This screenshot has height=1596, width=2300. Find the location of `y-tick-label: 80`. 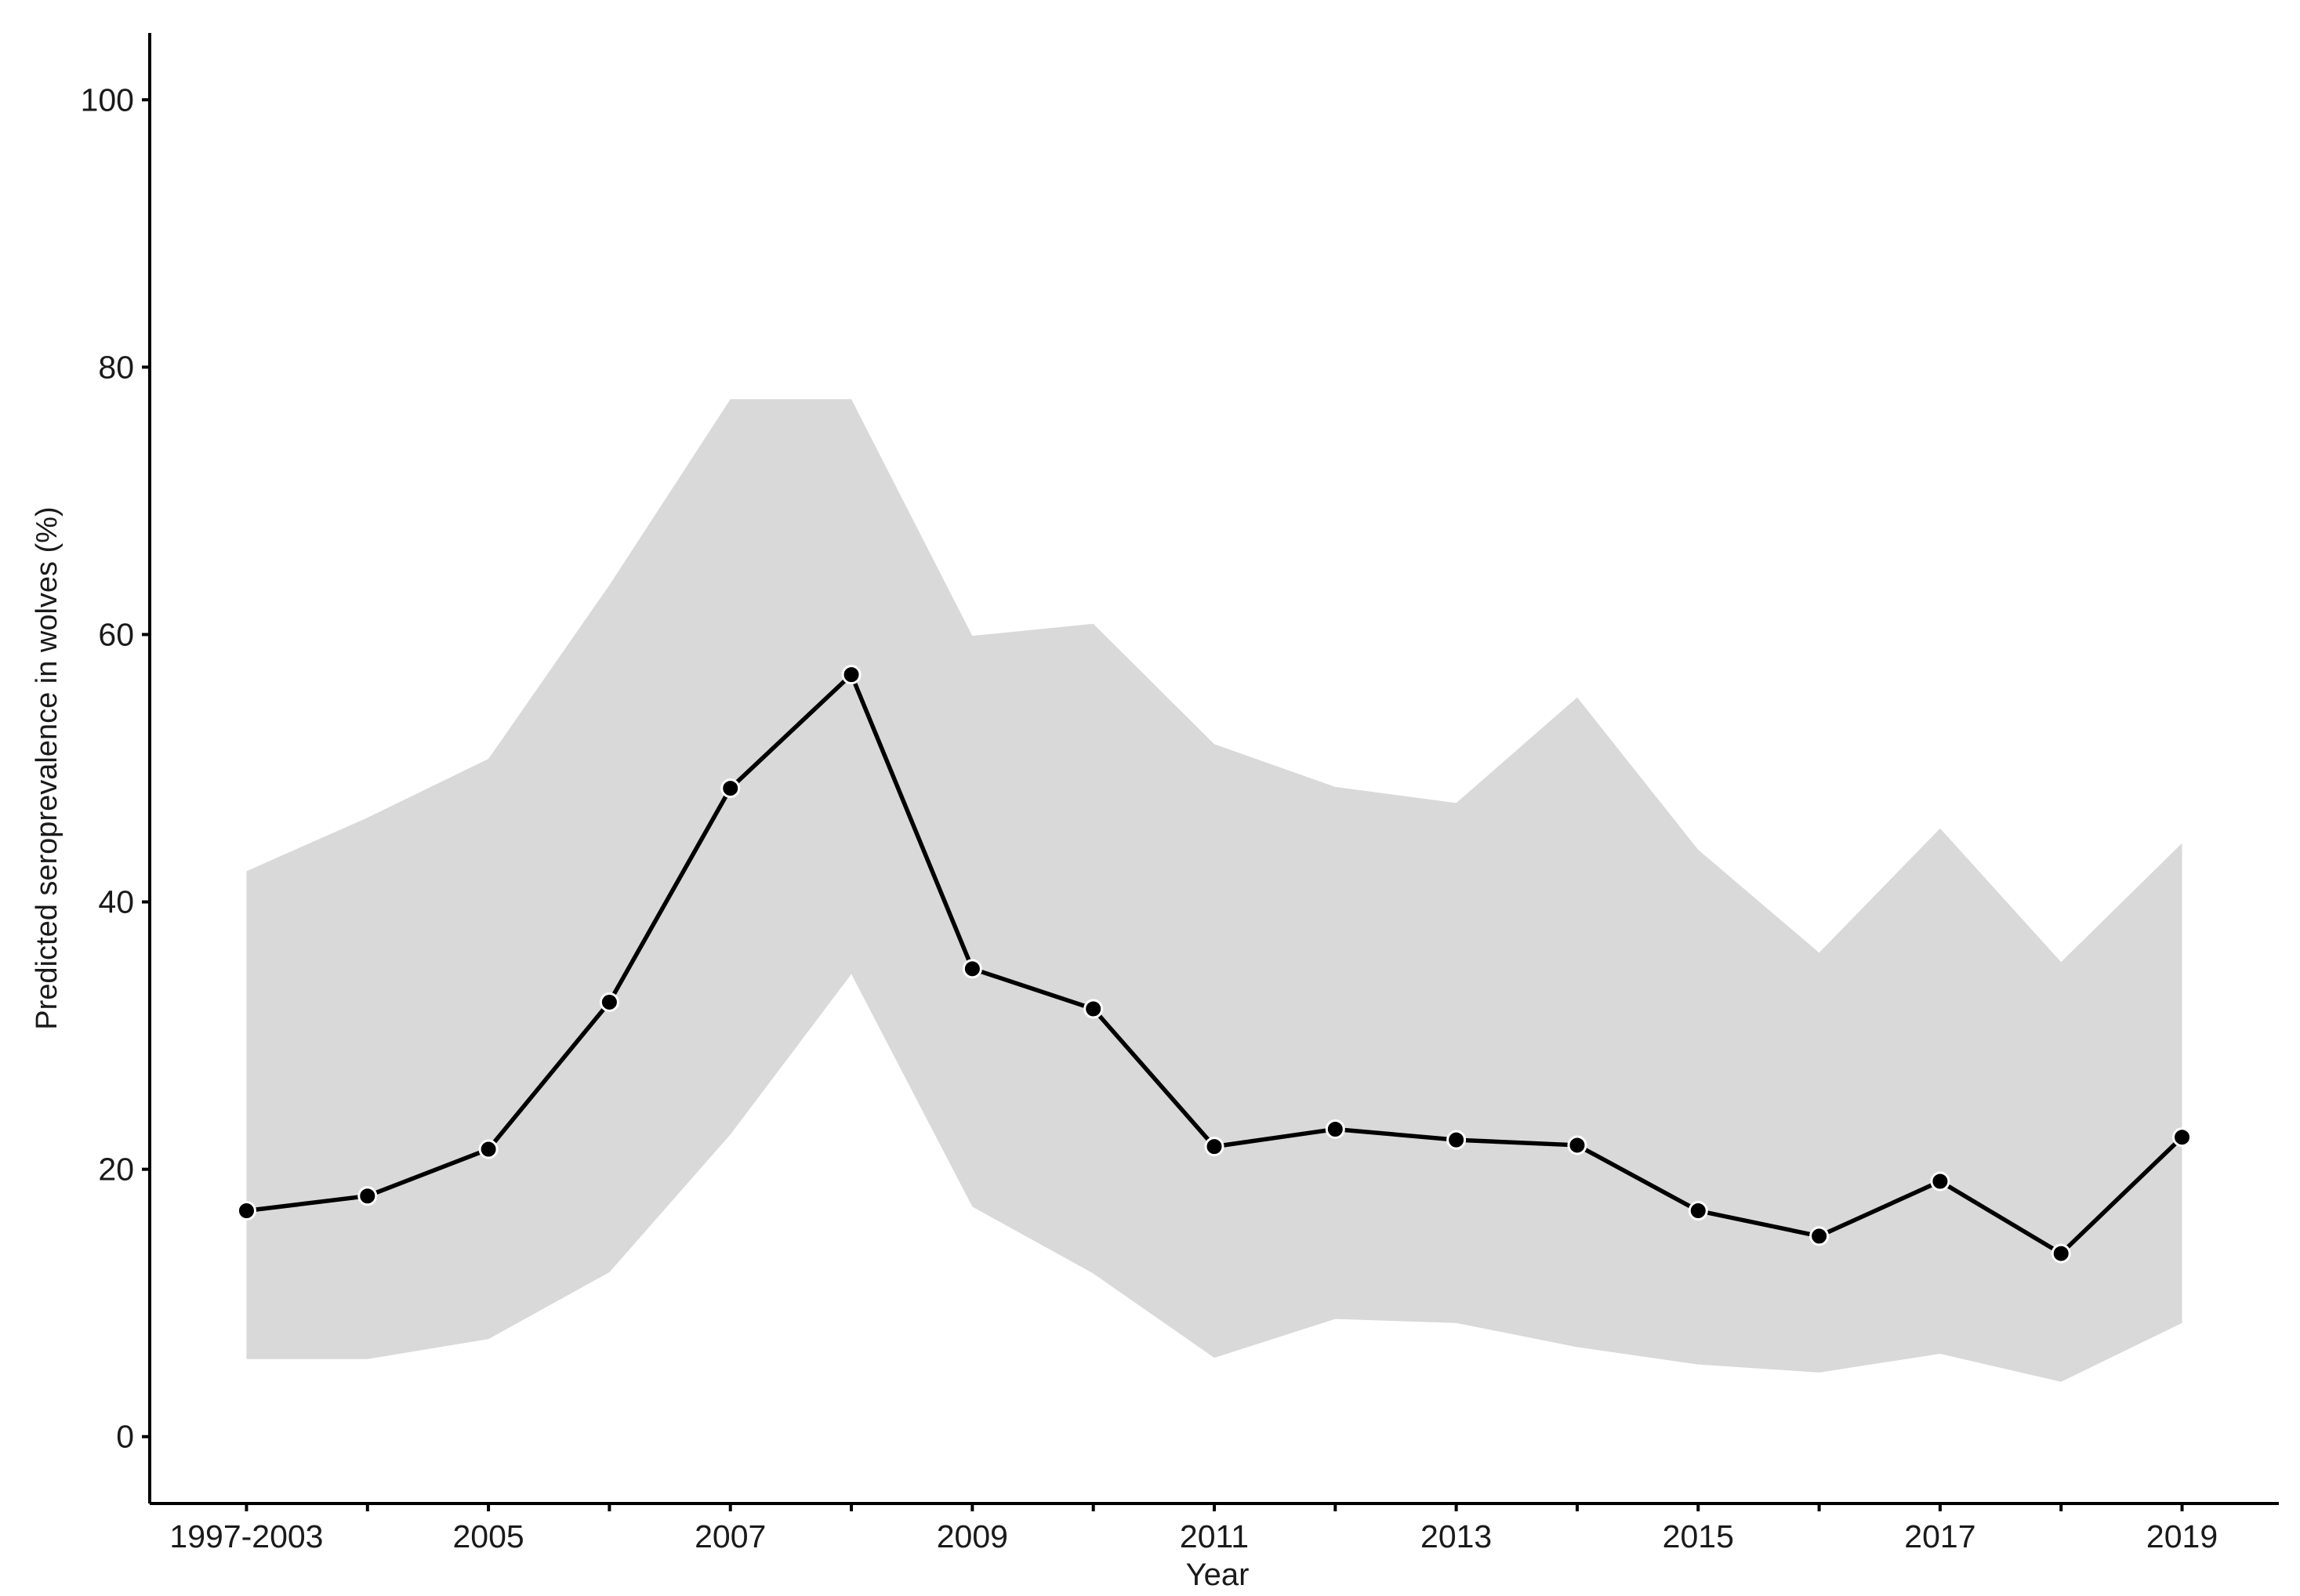

y-tick-label: 80 is located at coordinates (116, 367).